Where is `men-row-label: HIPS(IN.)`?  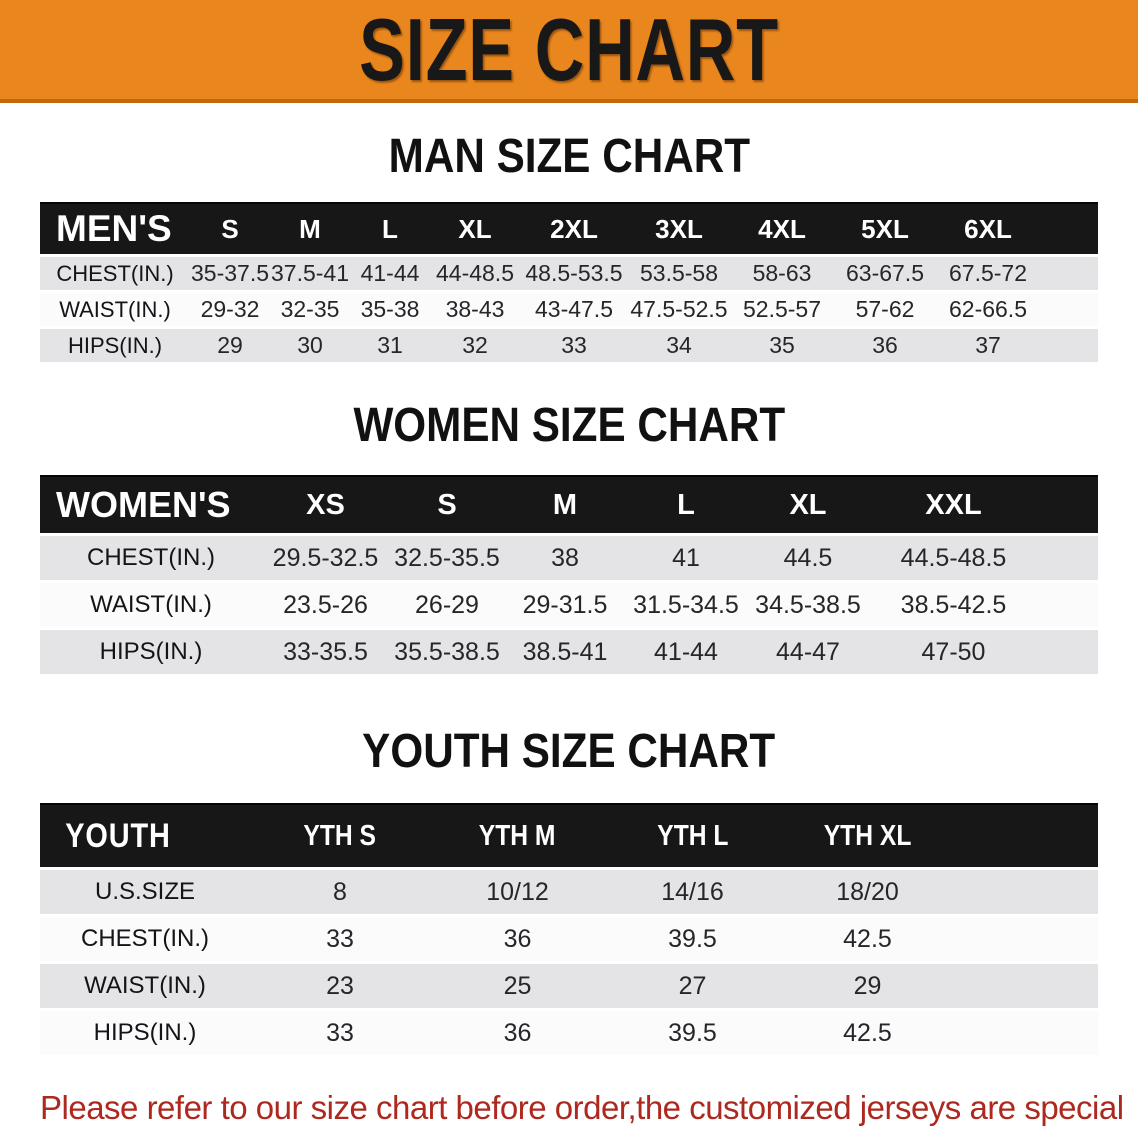
men-row-label: HIPS(IN.) is located at coordinates (115, 344).